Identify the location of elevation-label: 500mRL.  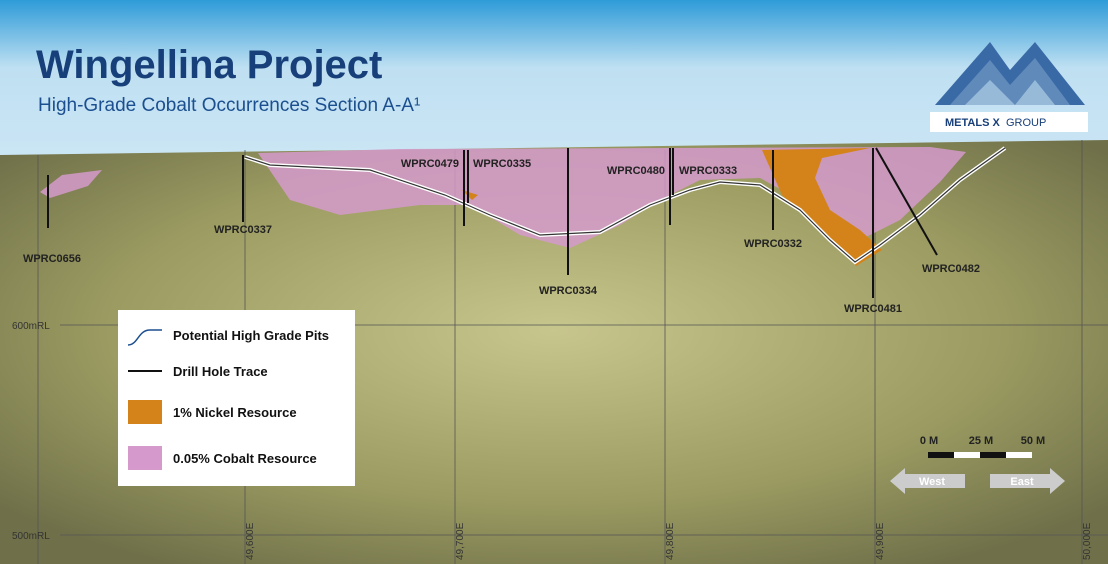
(31, 536).